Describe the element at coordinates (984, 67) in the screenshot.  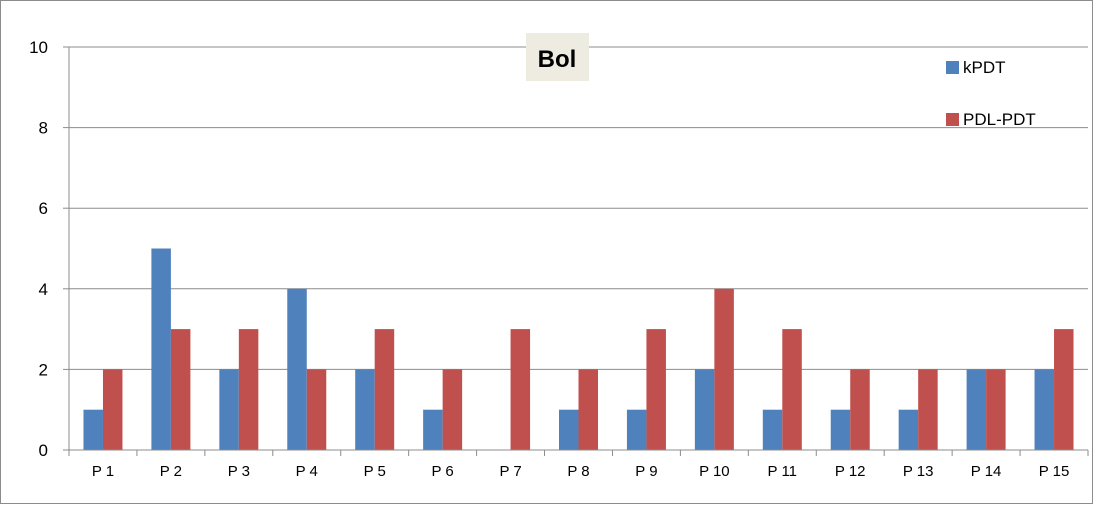
I see `legend-label: kPDT` at that location.